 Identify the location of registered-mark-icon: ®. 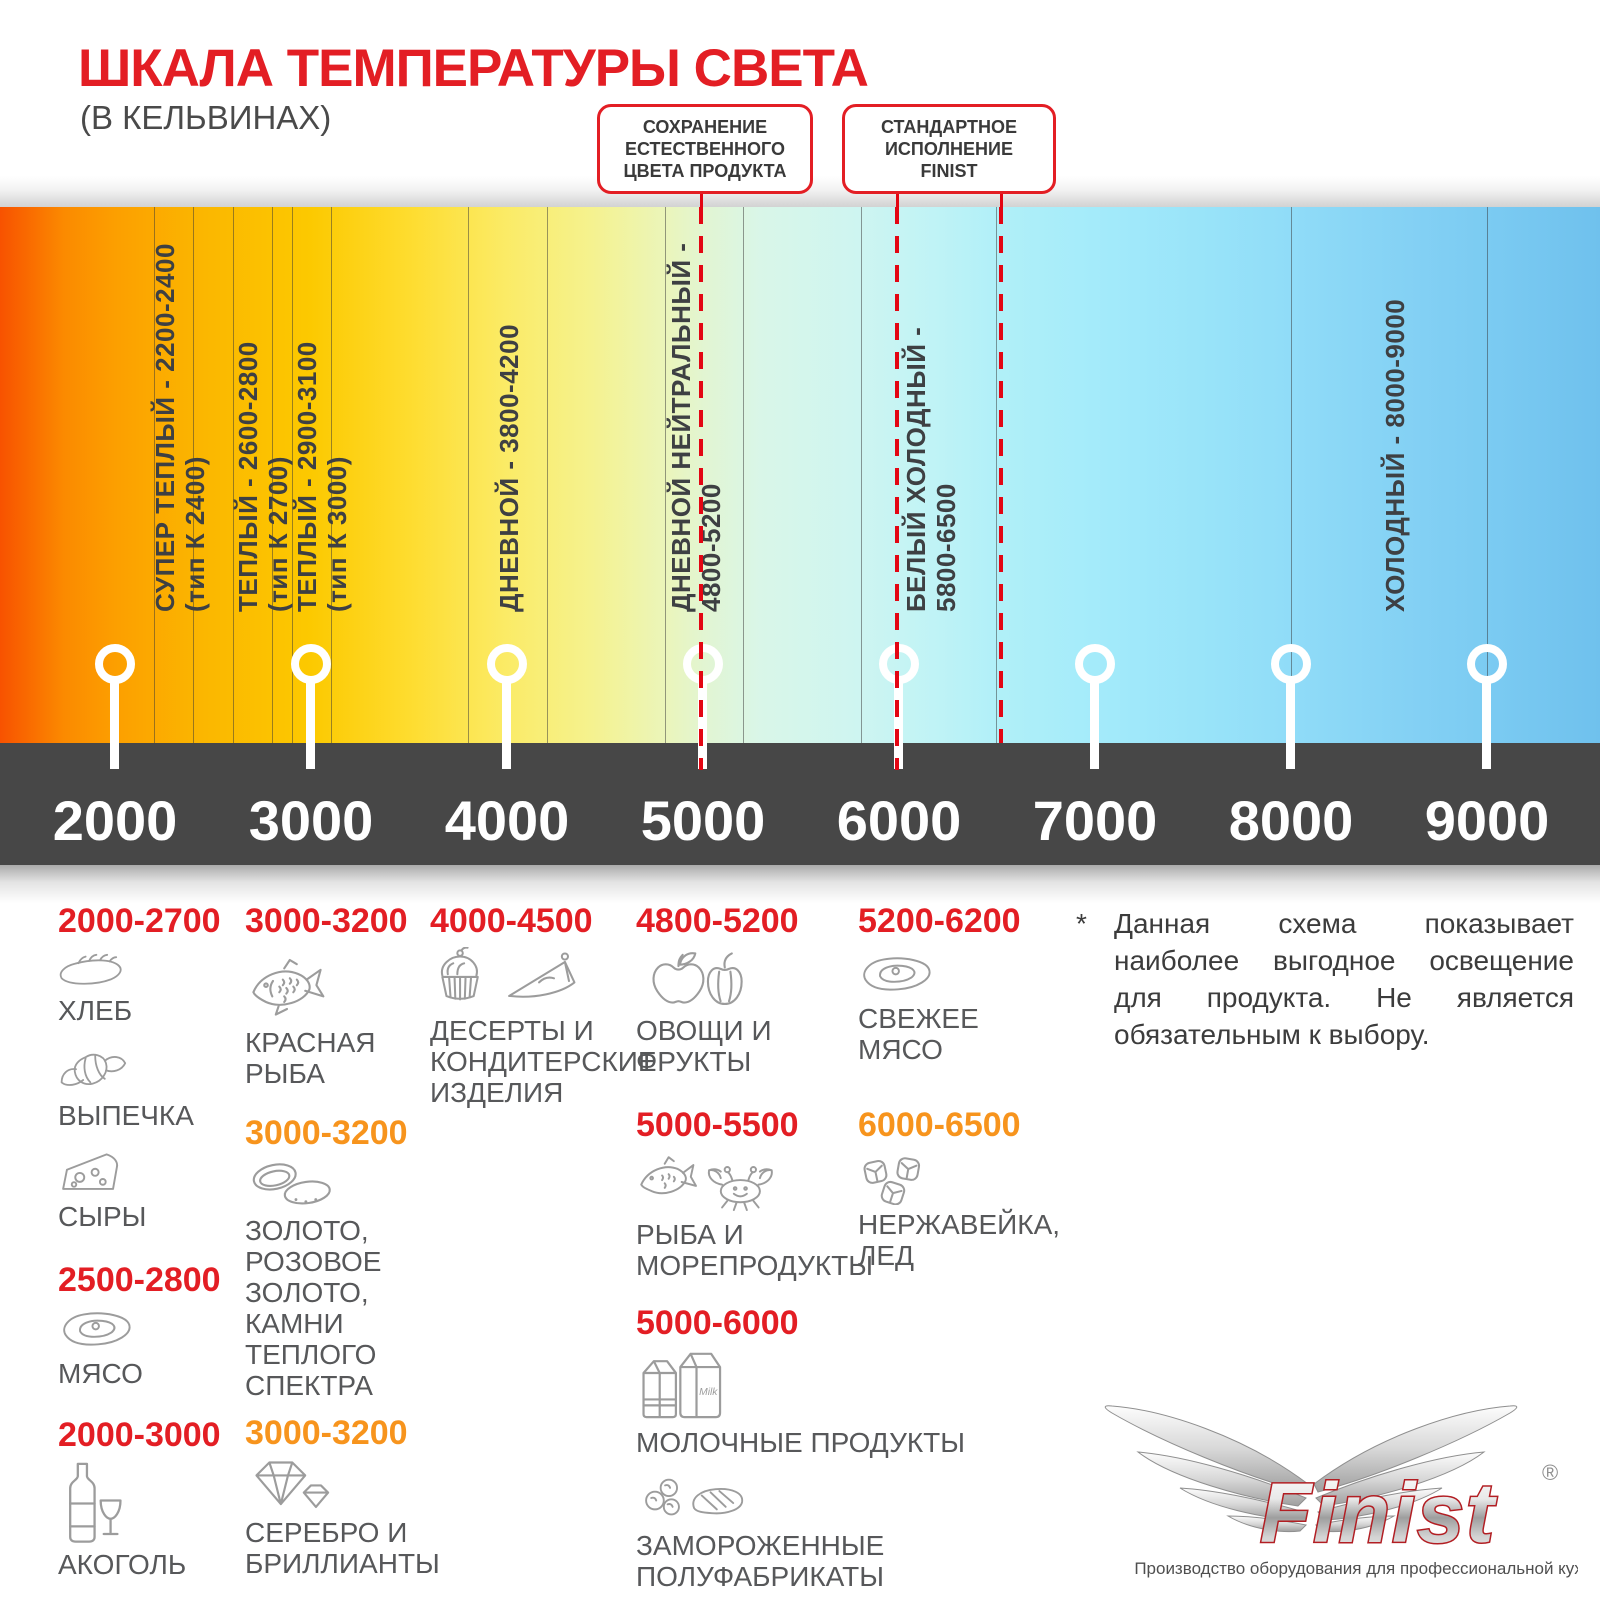
(1550, 1472).